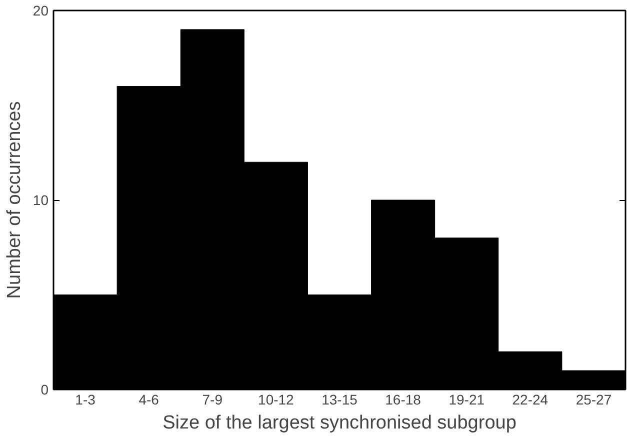 The image size is (627, 436). What do you see at coordinates (339, 423) in the screenshot?
I see `x-axis-title: Size of the largest synchronised subgroup` at bounding box center [339, 423].